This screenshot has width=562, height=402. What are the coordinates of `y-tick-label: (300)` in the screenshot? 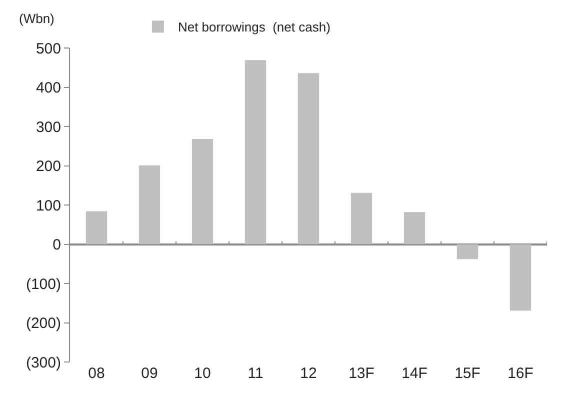 It's located at (43, 363).